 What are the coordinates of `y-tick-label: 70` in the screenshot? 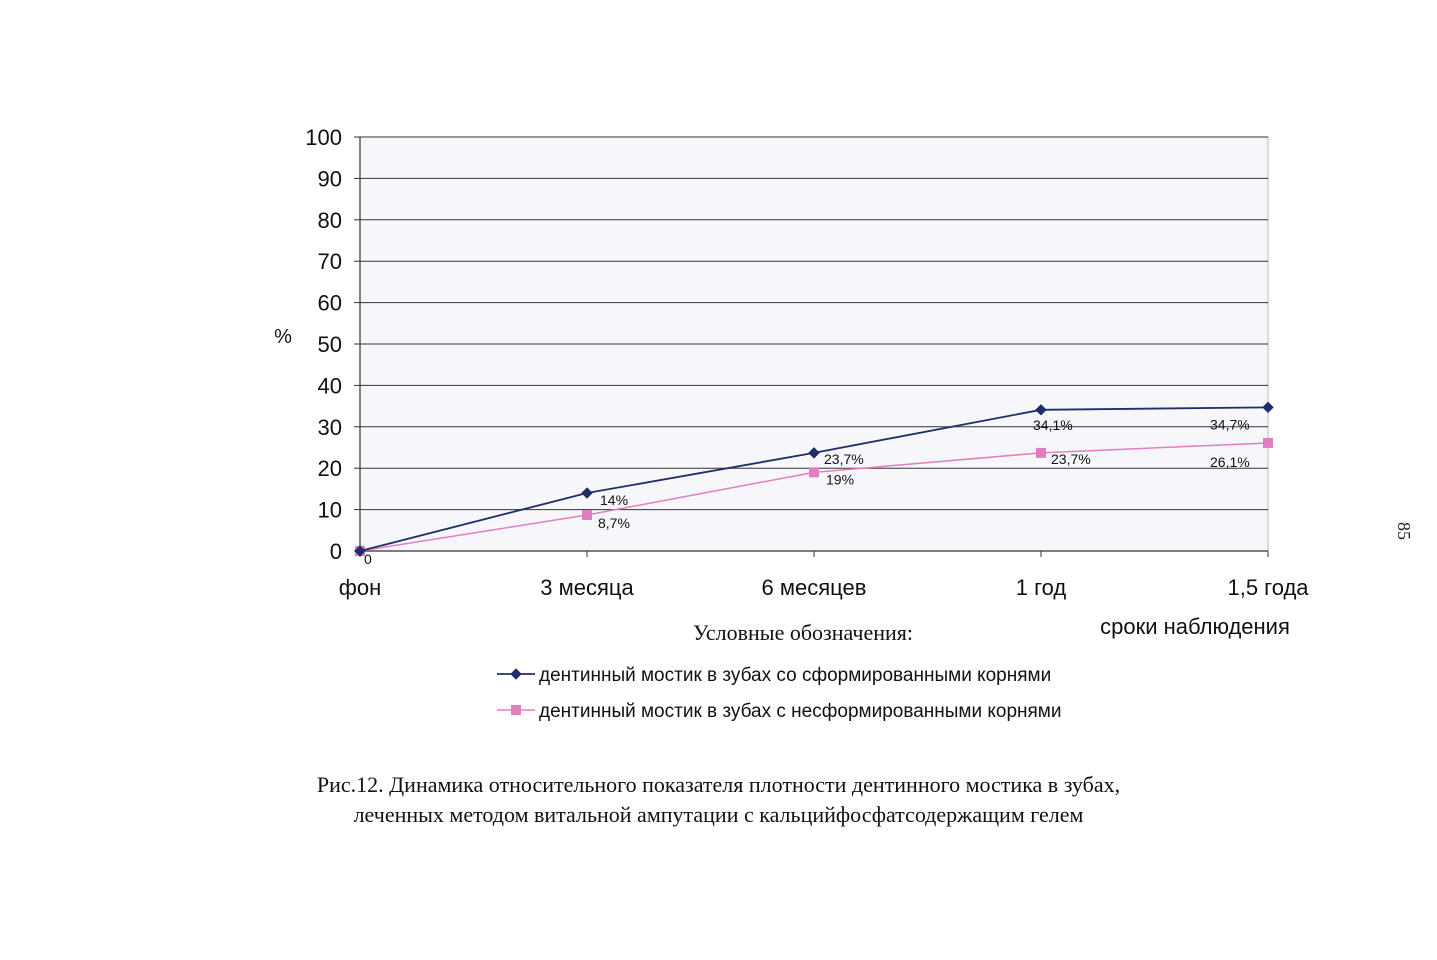 It's located at (330, 261).